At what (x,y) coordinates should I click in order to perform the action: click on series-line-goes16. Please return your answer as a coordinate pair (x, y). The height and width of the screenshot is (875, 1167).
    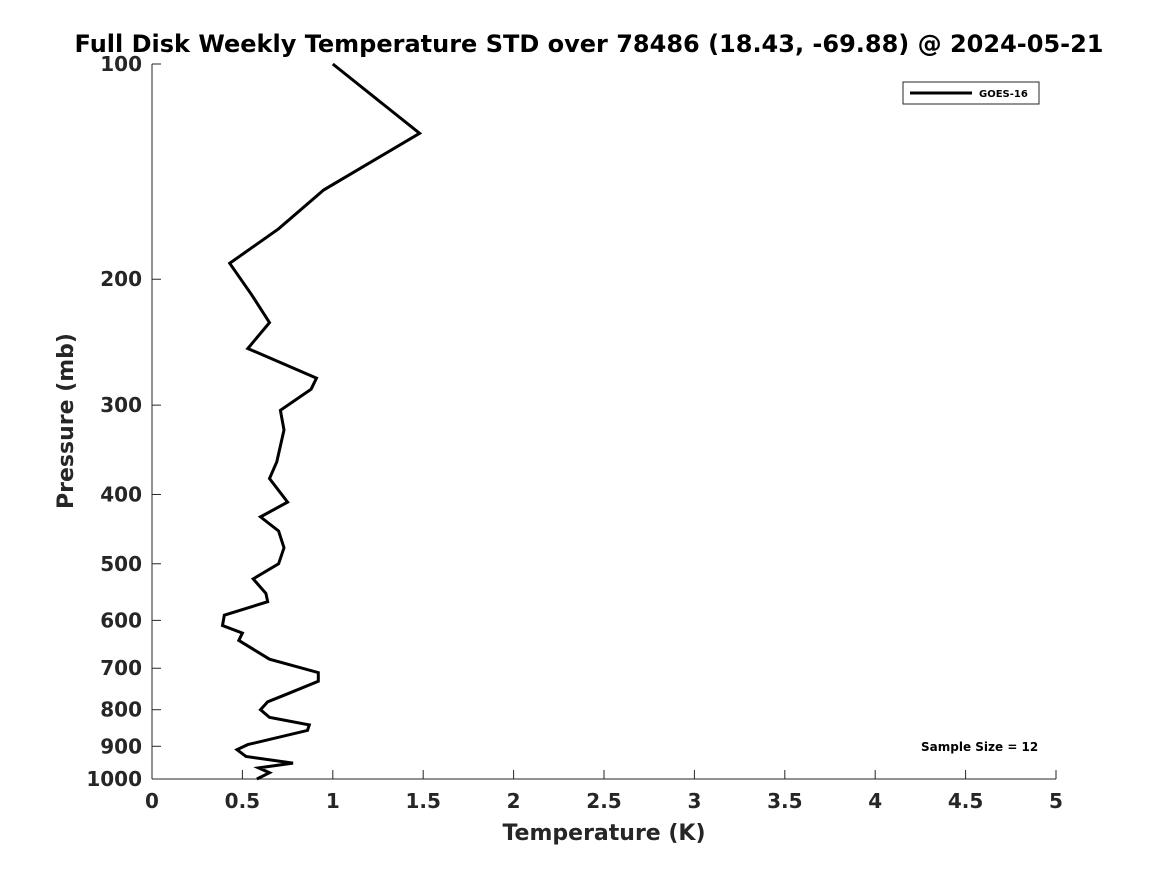
    Looking at the image, I should click on (321, 421).